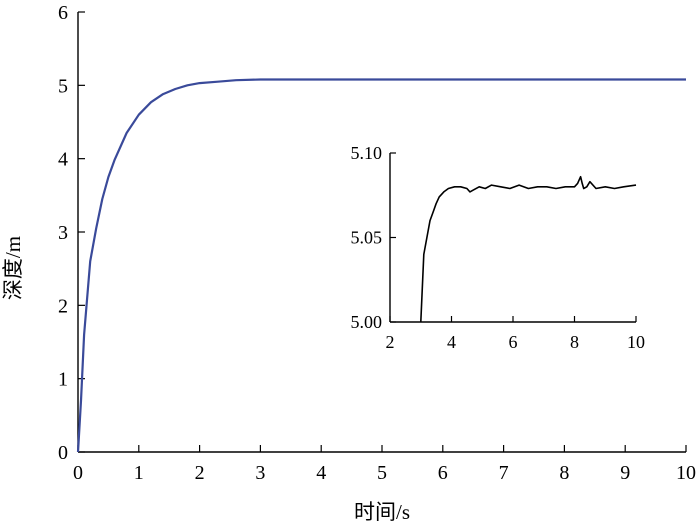  What do you see at coordinates (63, 233) in the screenshot?
I see `y-tick-label: 3` at bounding box center [63, 233].